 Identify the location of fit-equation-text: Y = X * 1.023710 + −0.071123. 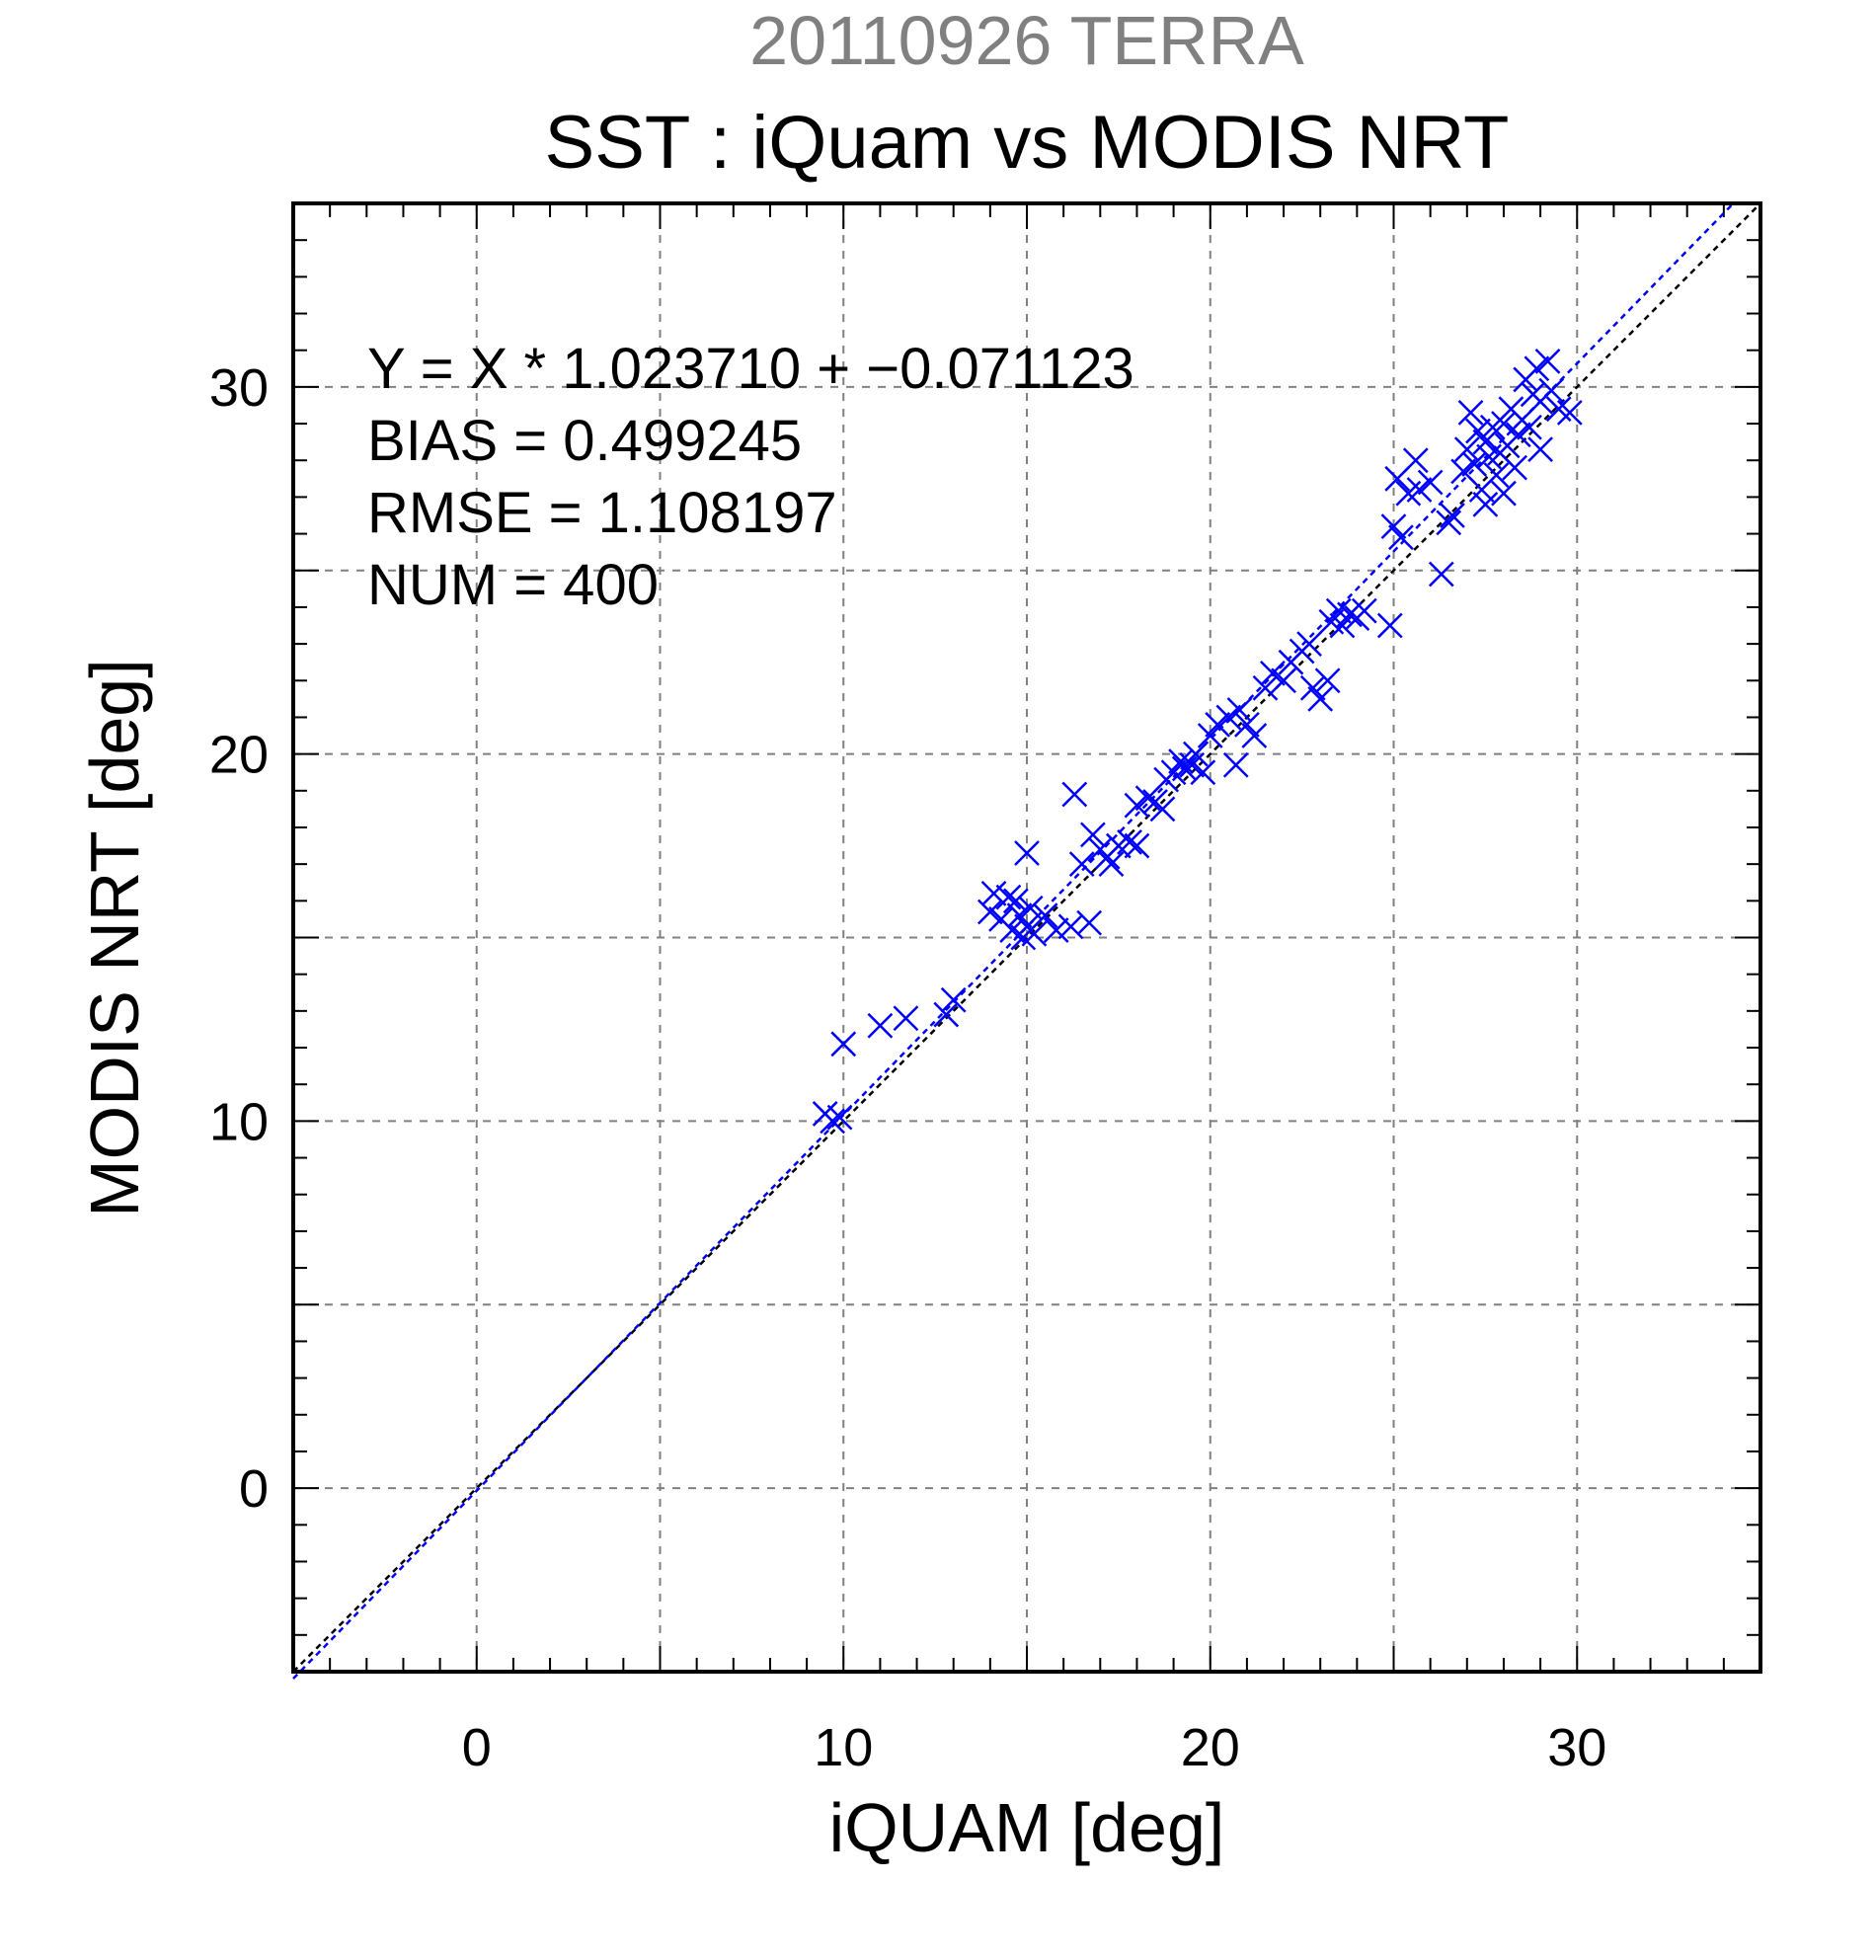
(750, 369).